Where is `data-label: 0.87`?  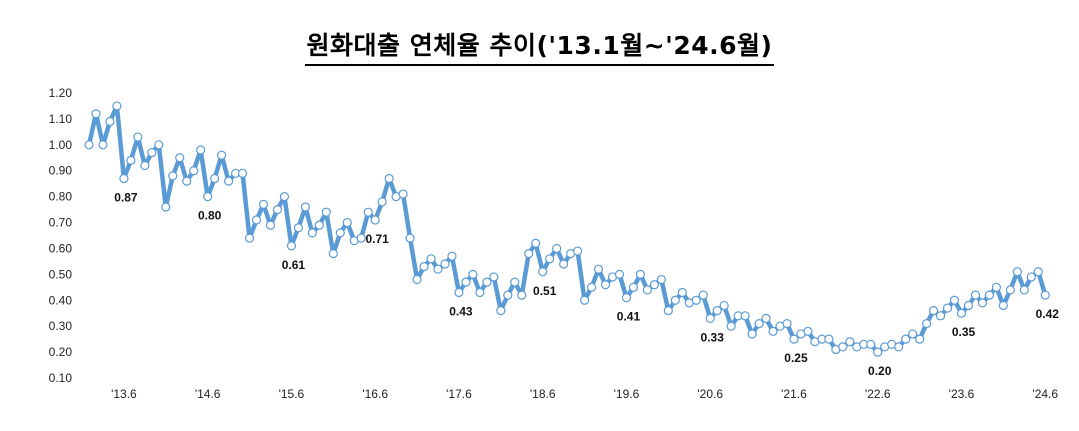
data-label: 0.87 is located at coordinates (126, 198).